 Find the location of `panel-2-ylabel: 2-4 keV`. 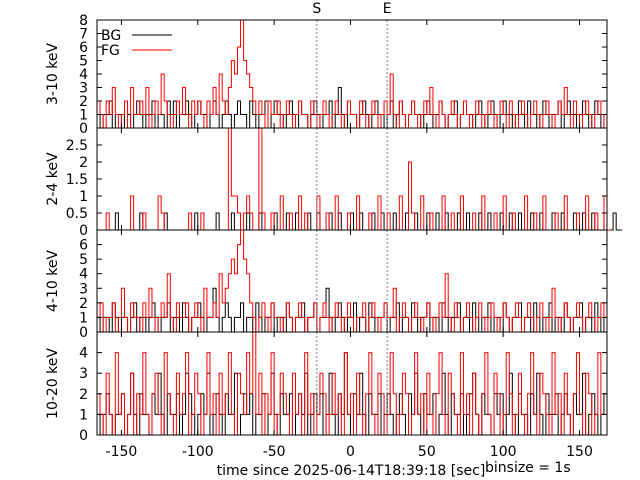

panel-2-ylabel: 2-4 keV is located at coordinates (53, 179).